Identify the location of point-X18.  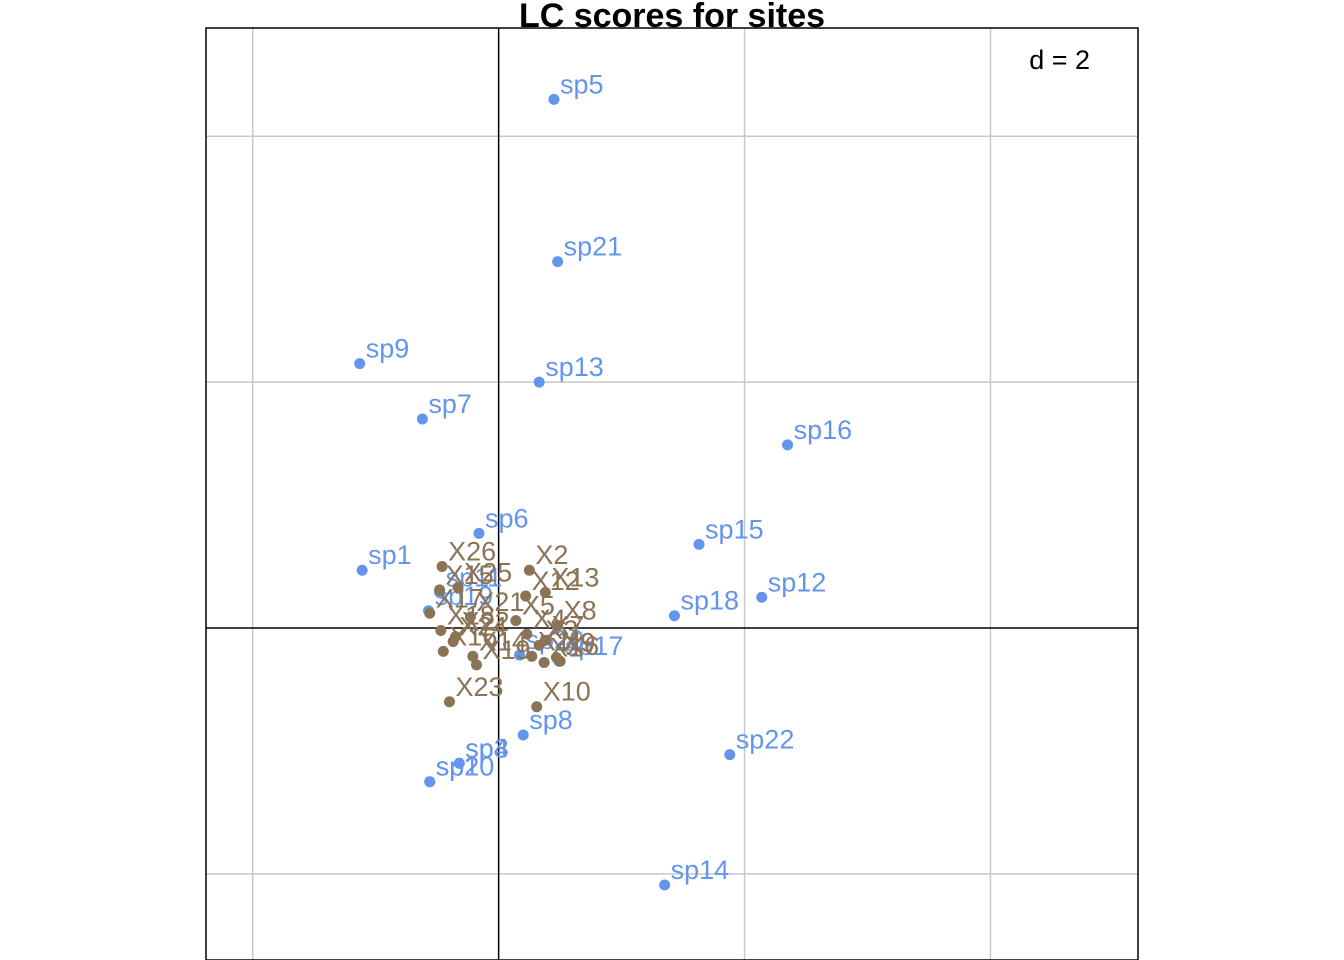
(441, 630).